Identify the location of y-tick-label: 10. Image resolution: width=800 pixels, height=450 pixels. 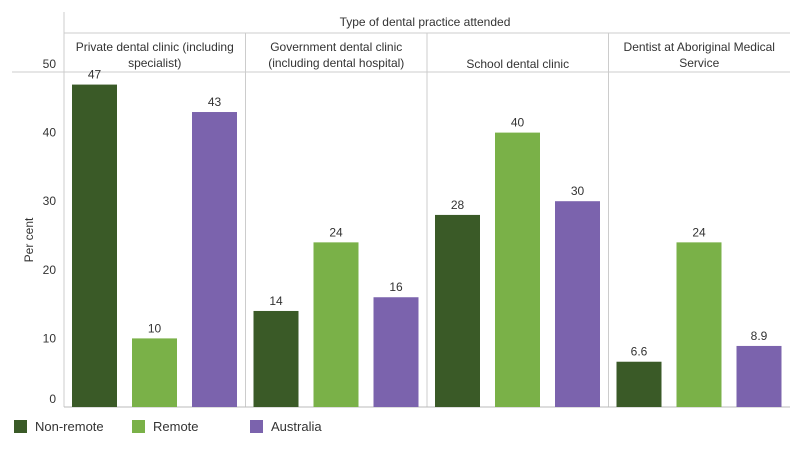
(50, 338).